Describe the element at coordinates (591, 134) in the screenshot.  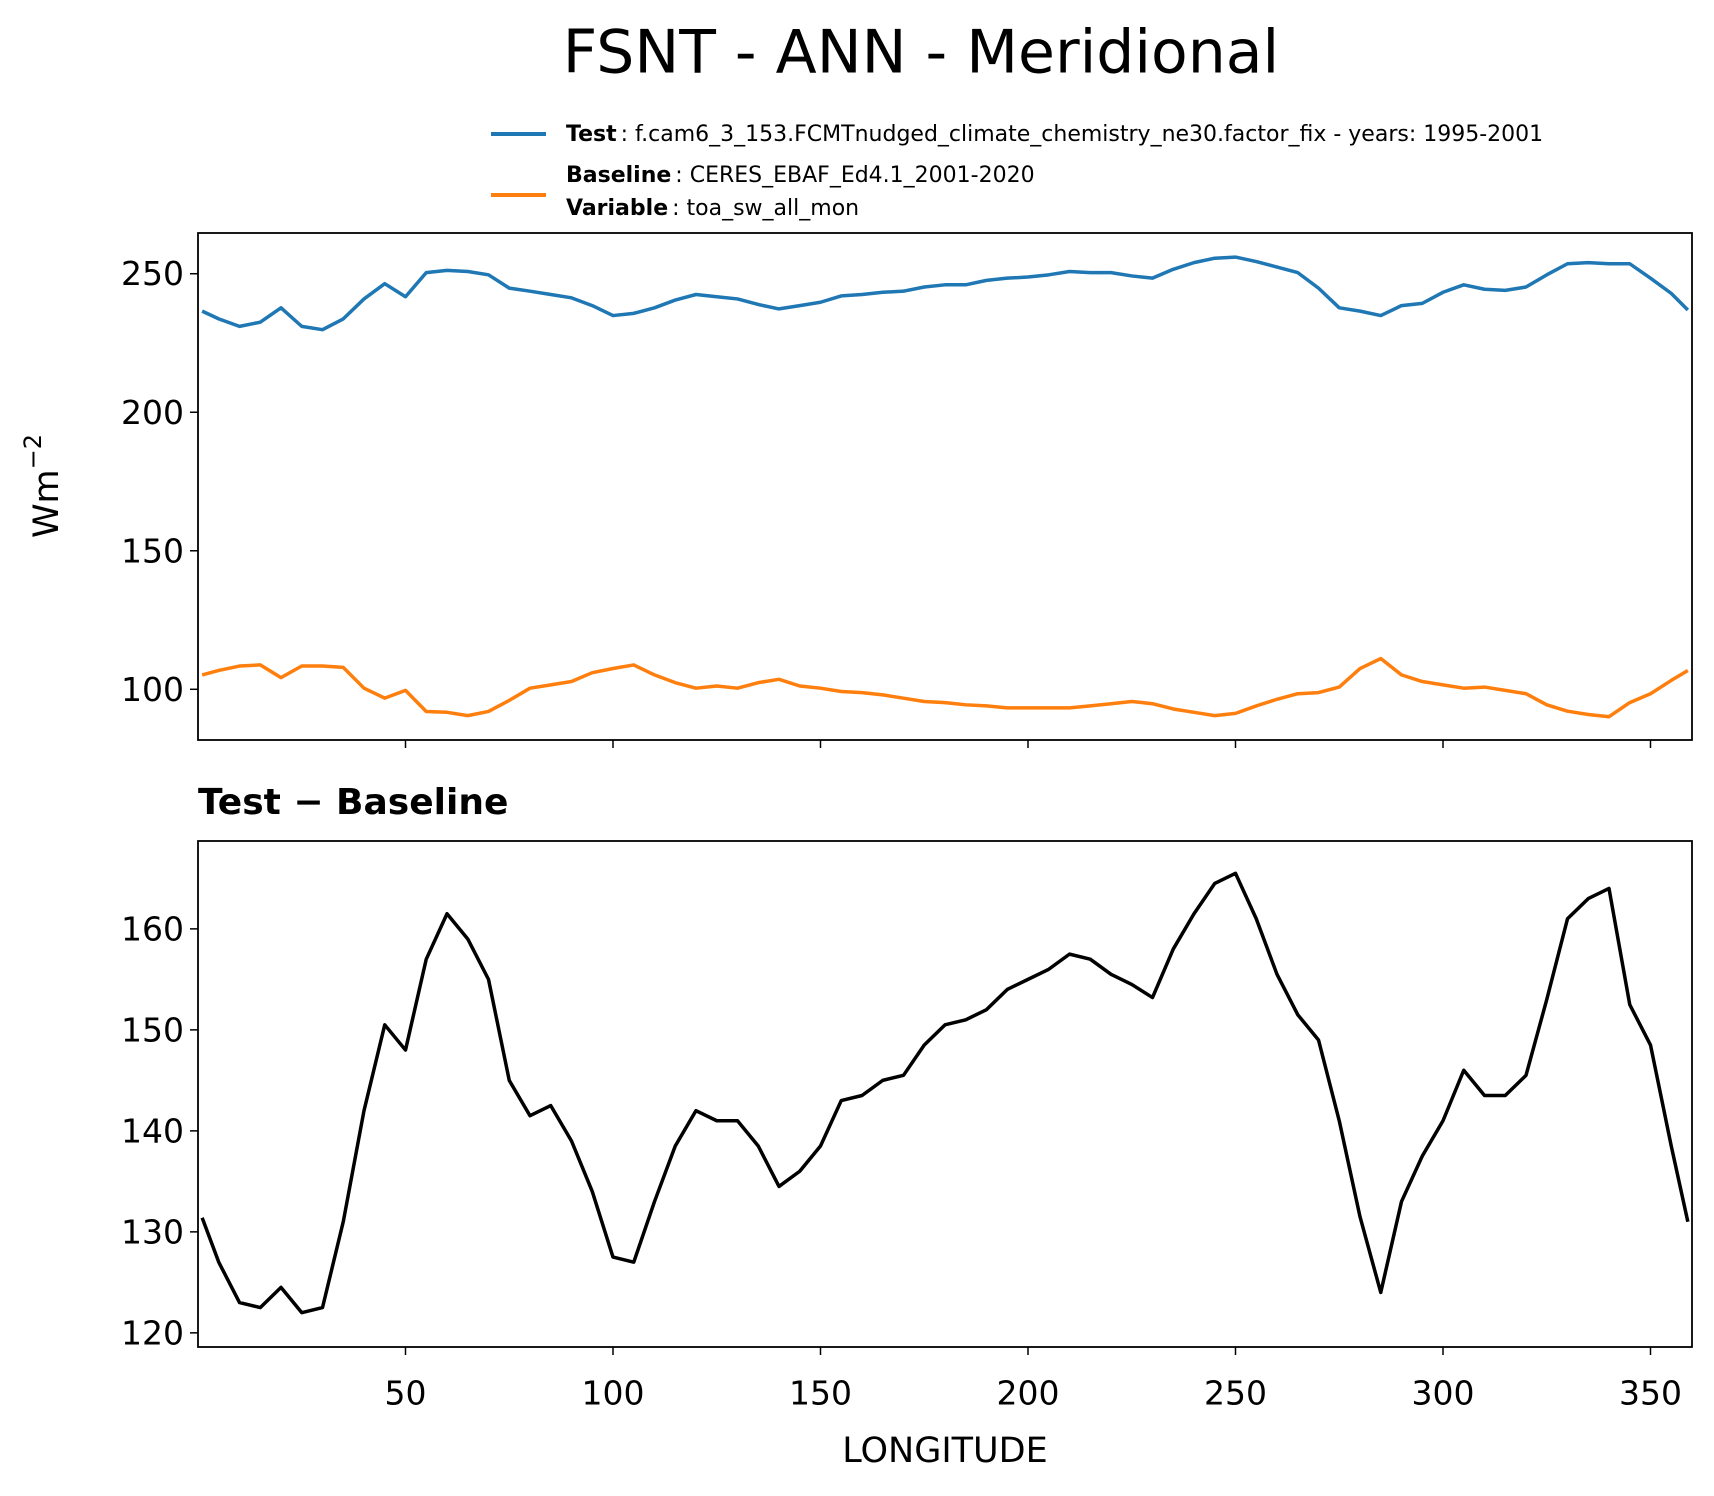
I see `legend-name: Test` at that location.